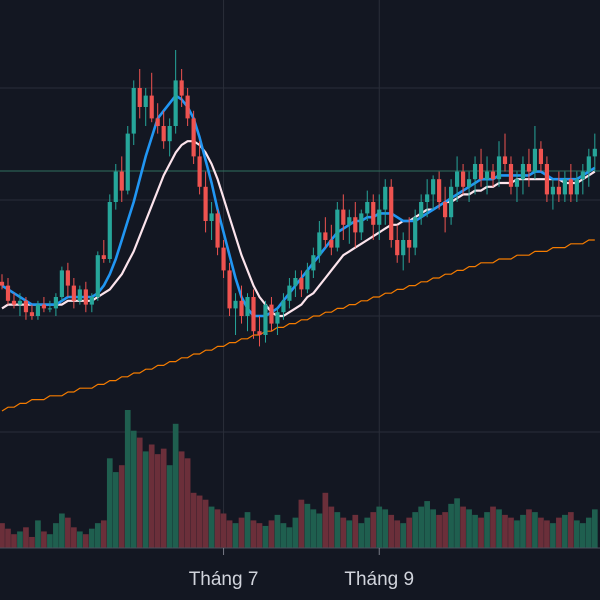 The image size is (600, 600). What do you see at coordinates (224, 579) in the screenshot?
I see `time-axis-tick-label: Tháng 7` at bounding box center [224, 579].